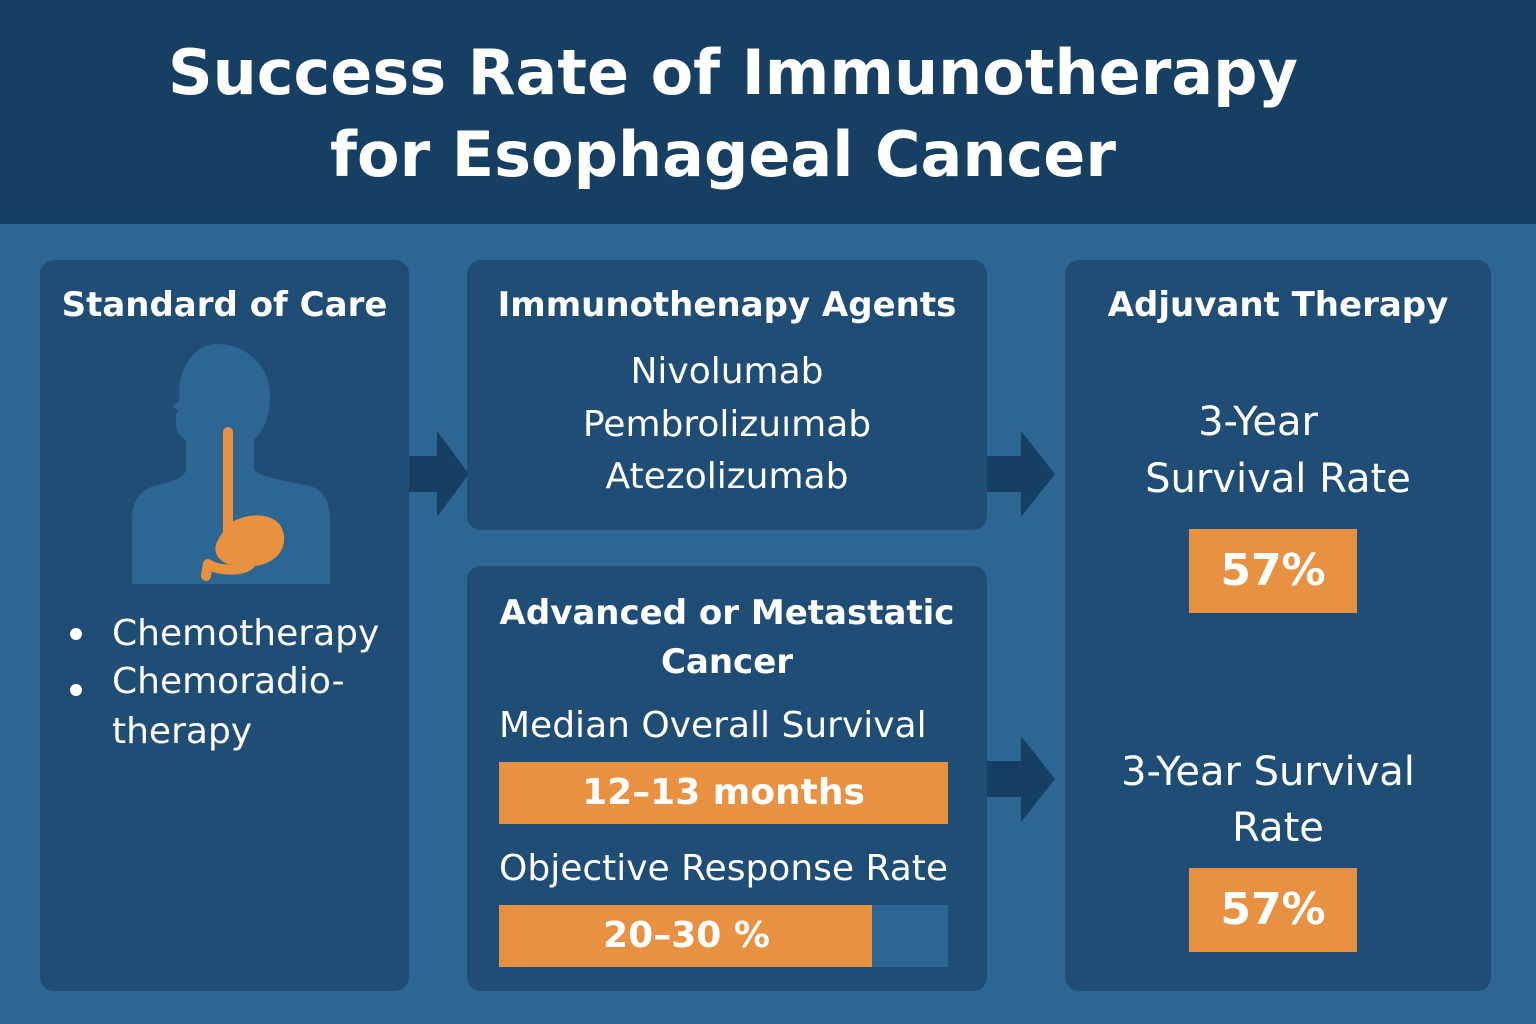 The width and height of the screenshot is (1536, 1024). I want to click on agent-item: Atezolizumab, so click(727, 476).